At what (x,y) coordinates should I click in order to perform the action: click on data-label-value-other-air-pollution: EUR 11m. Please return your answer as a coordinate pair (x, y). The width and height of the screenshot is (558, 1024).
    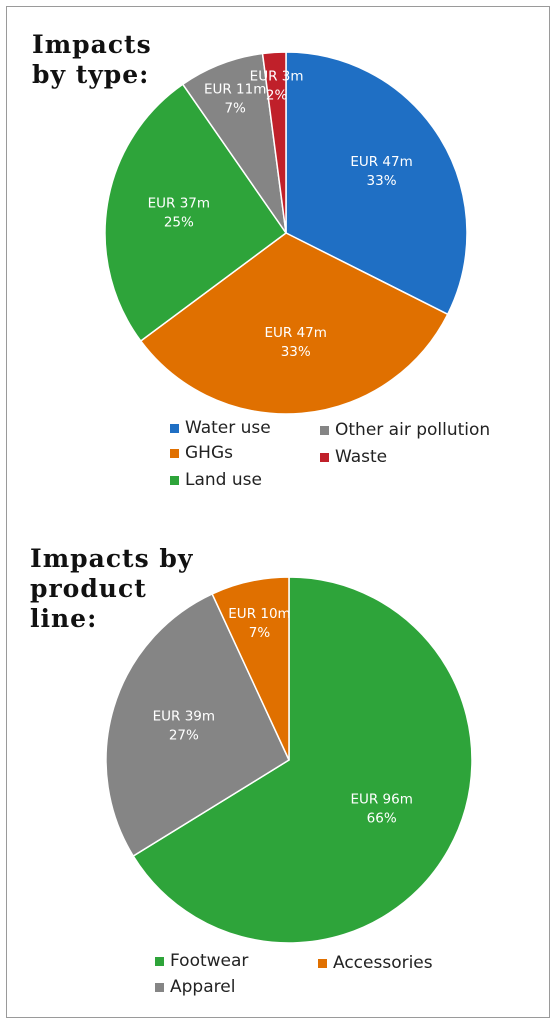
    Looking at the image, I should click on (235, 89).